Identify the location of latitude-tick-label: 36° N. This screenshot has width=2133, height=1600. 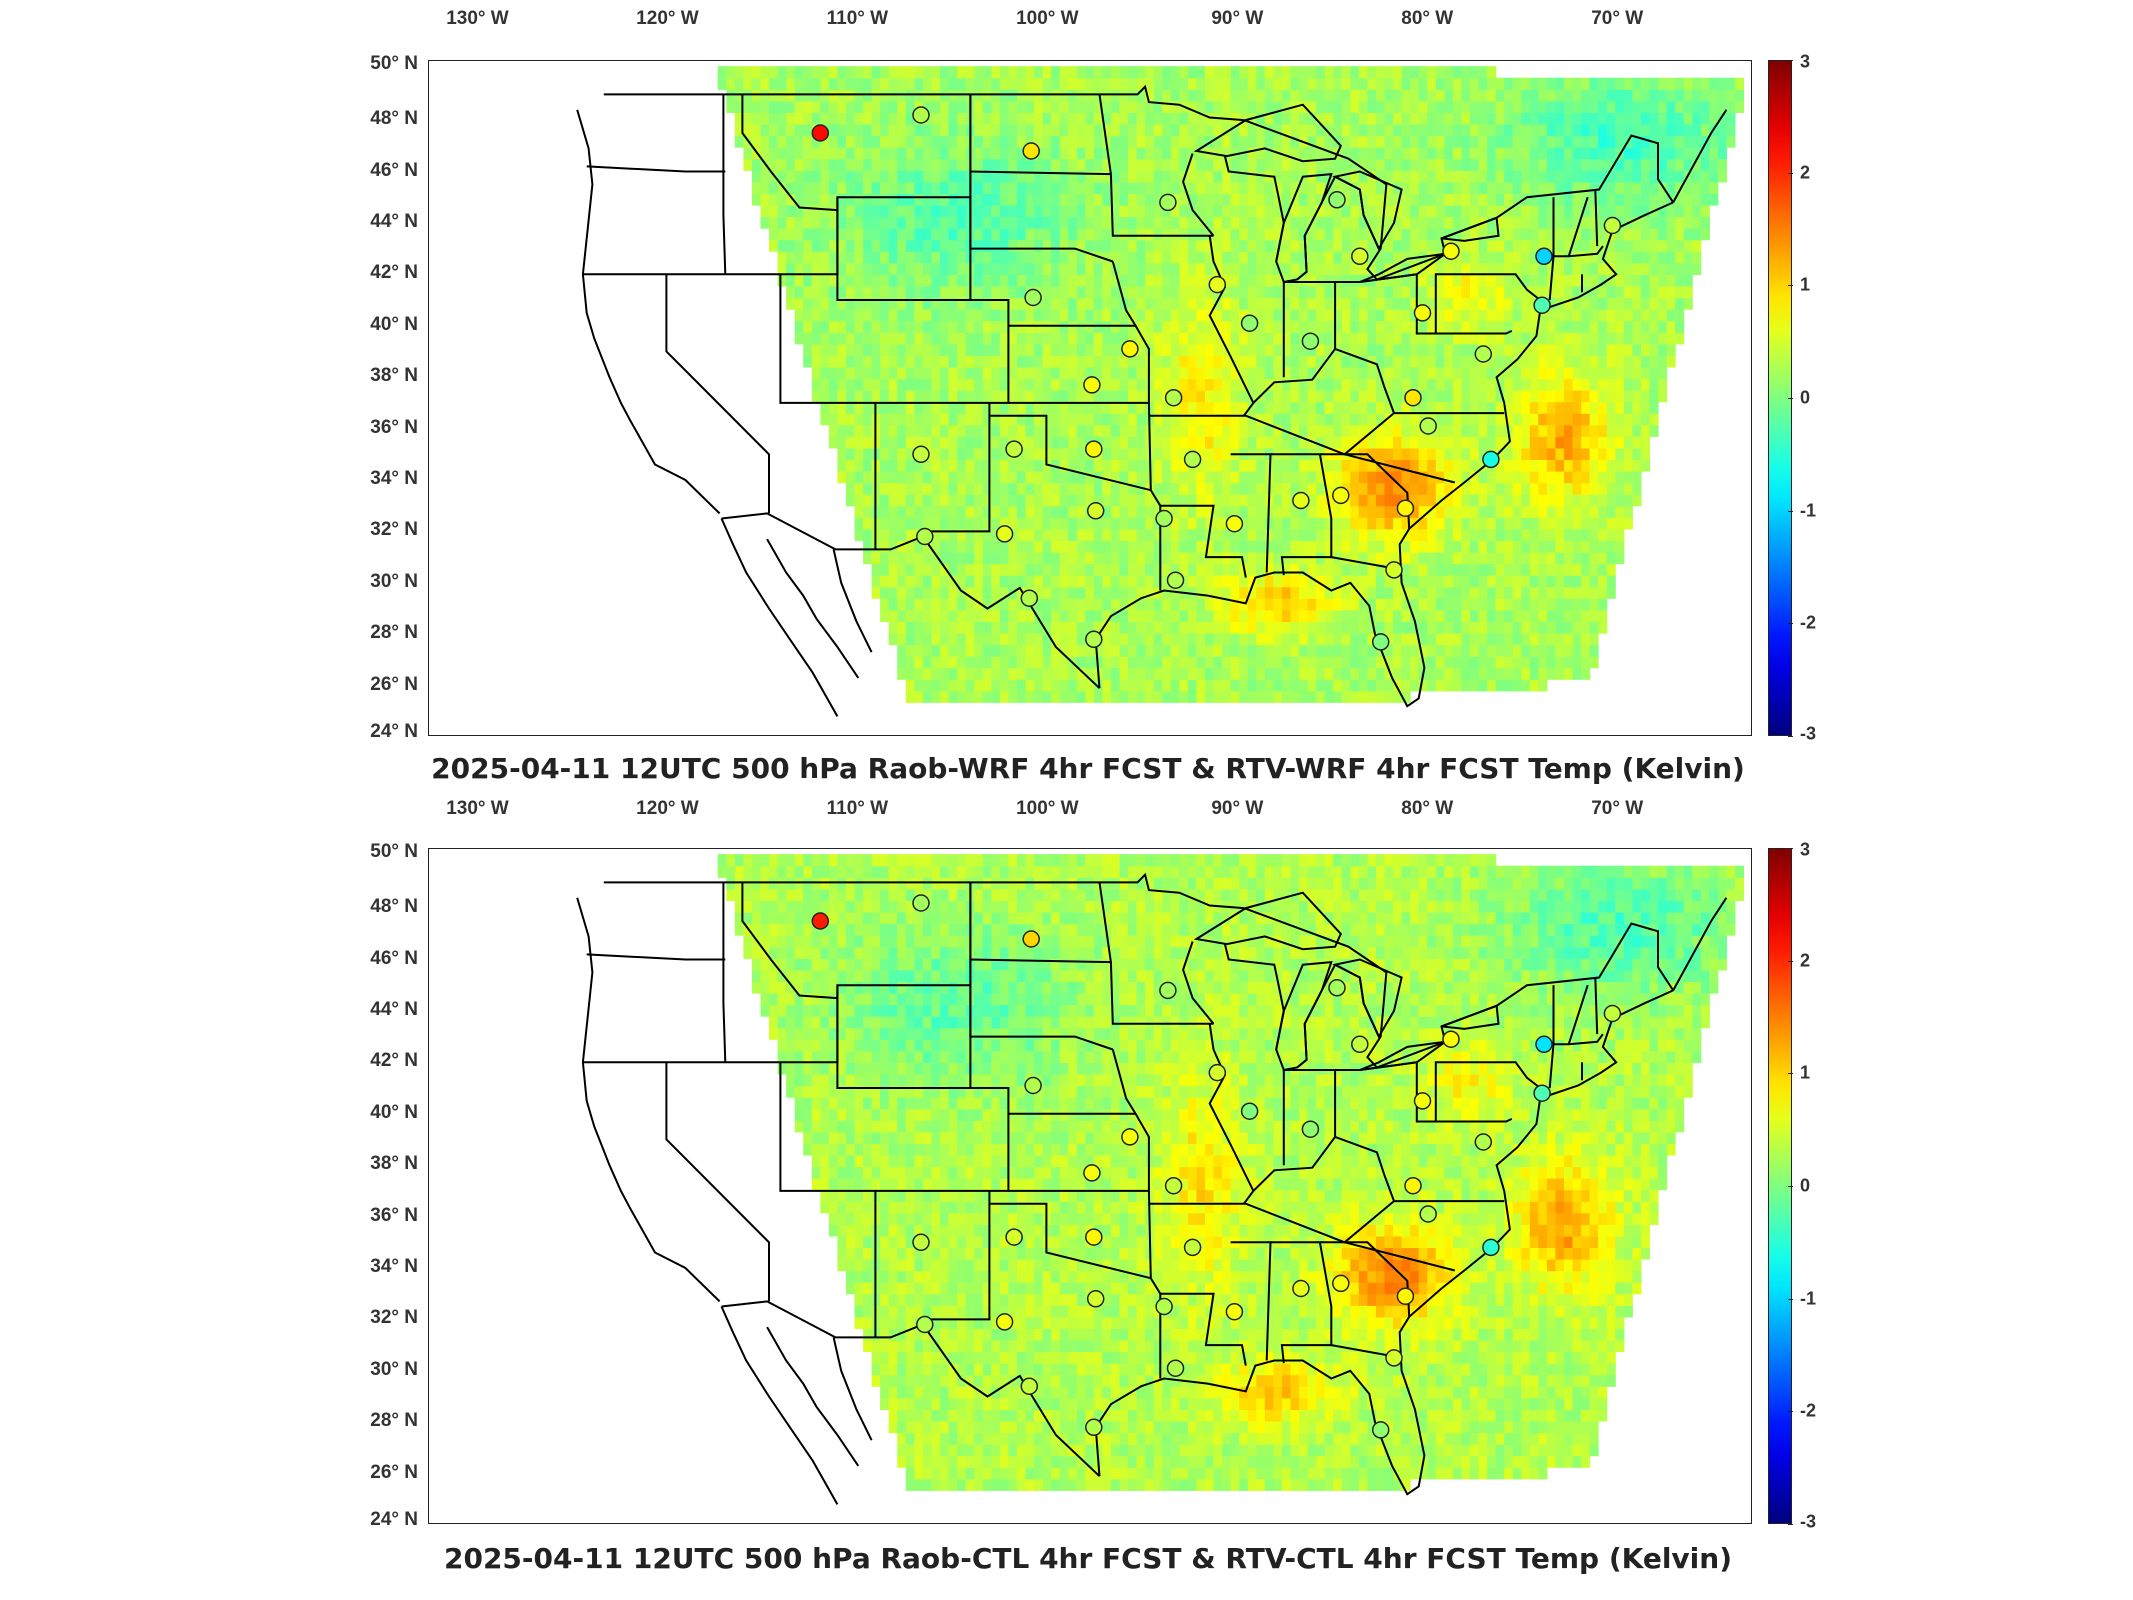
(394, 427).